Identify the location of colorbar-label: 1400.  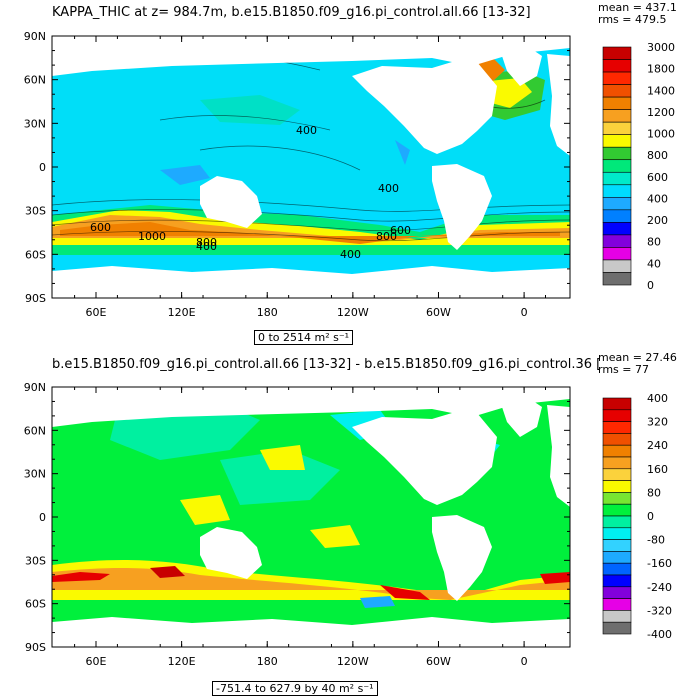
(661, 90).